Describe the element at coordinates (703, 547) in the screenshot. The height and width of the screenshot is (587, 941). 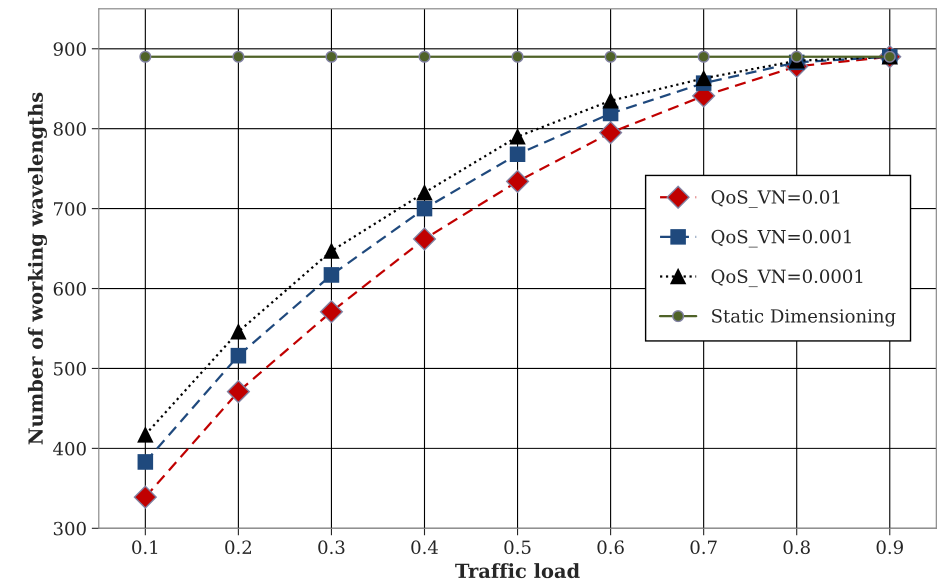
I see `x-tick-label: 0.7` at that location.